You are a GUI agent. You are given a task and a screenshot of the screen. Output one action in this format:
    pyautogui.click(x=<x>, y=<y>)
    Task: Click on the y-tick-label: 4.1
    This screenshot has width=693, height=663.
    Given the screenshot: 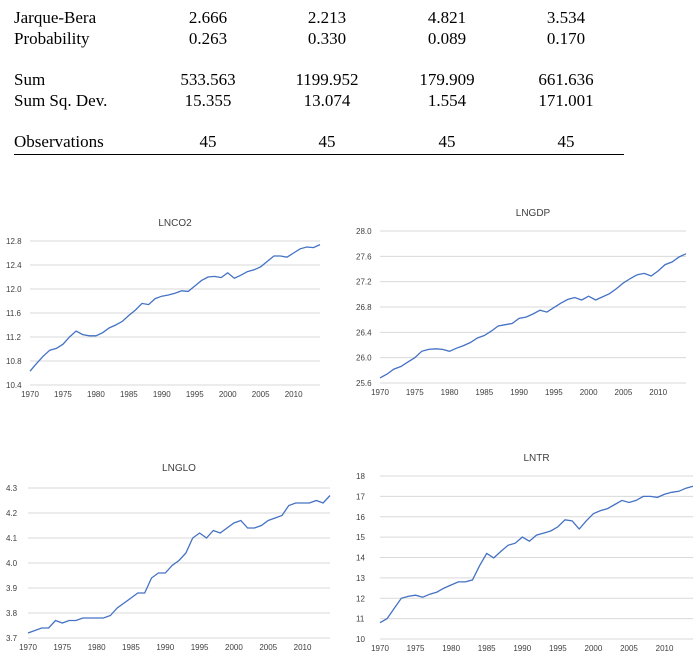 What is the action you would take?
    pyautogui.click(x=12, y=538)
    